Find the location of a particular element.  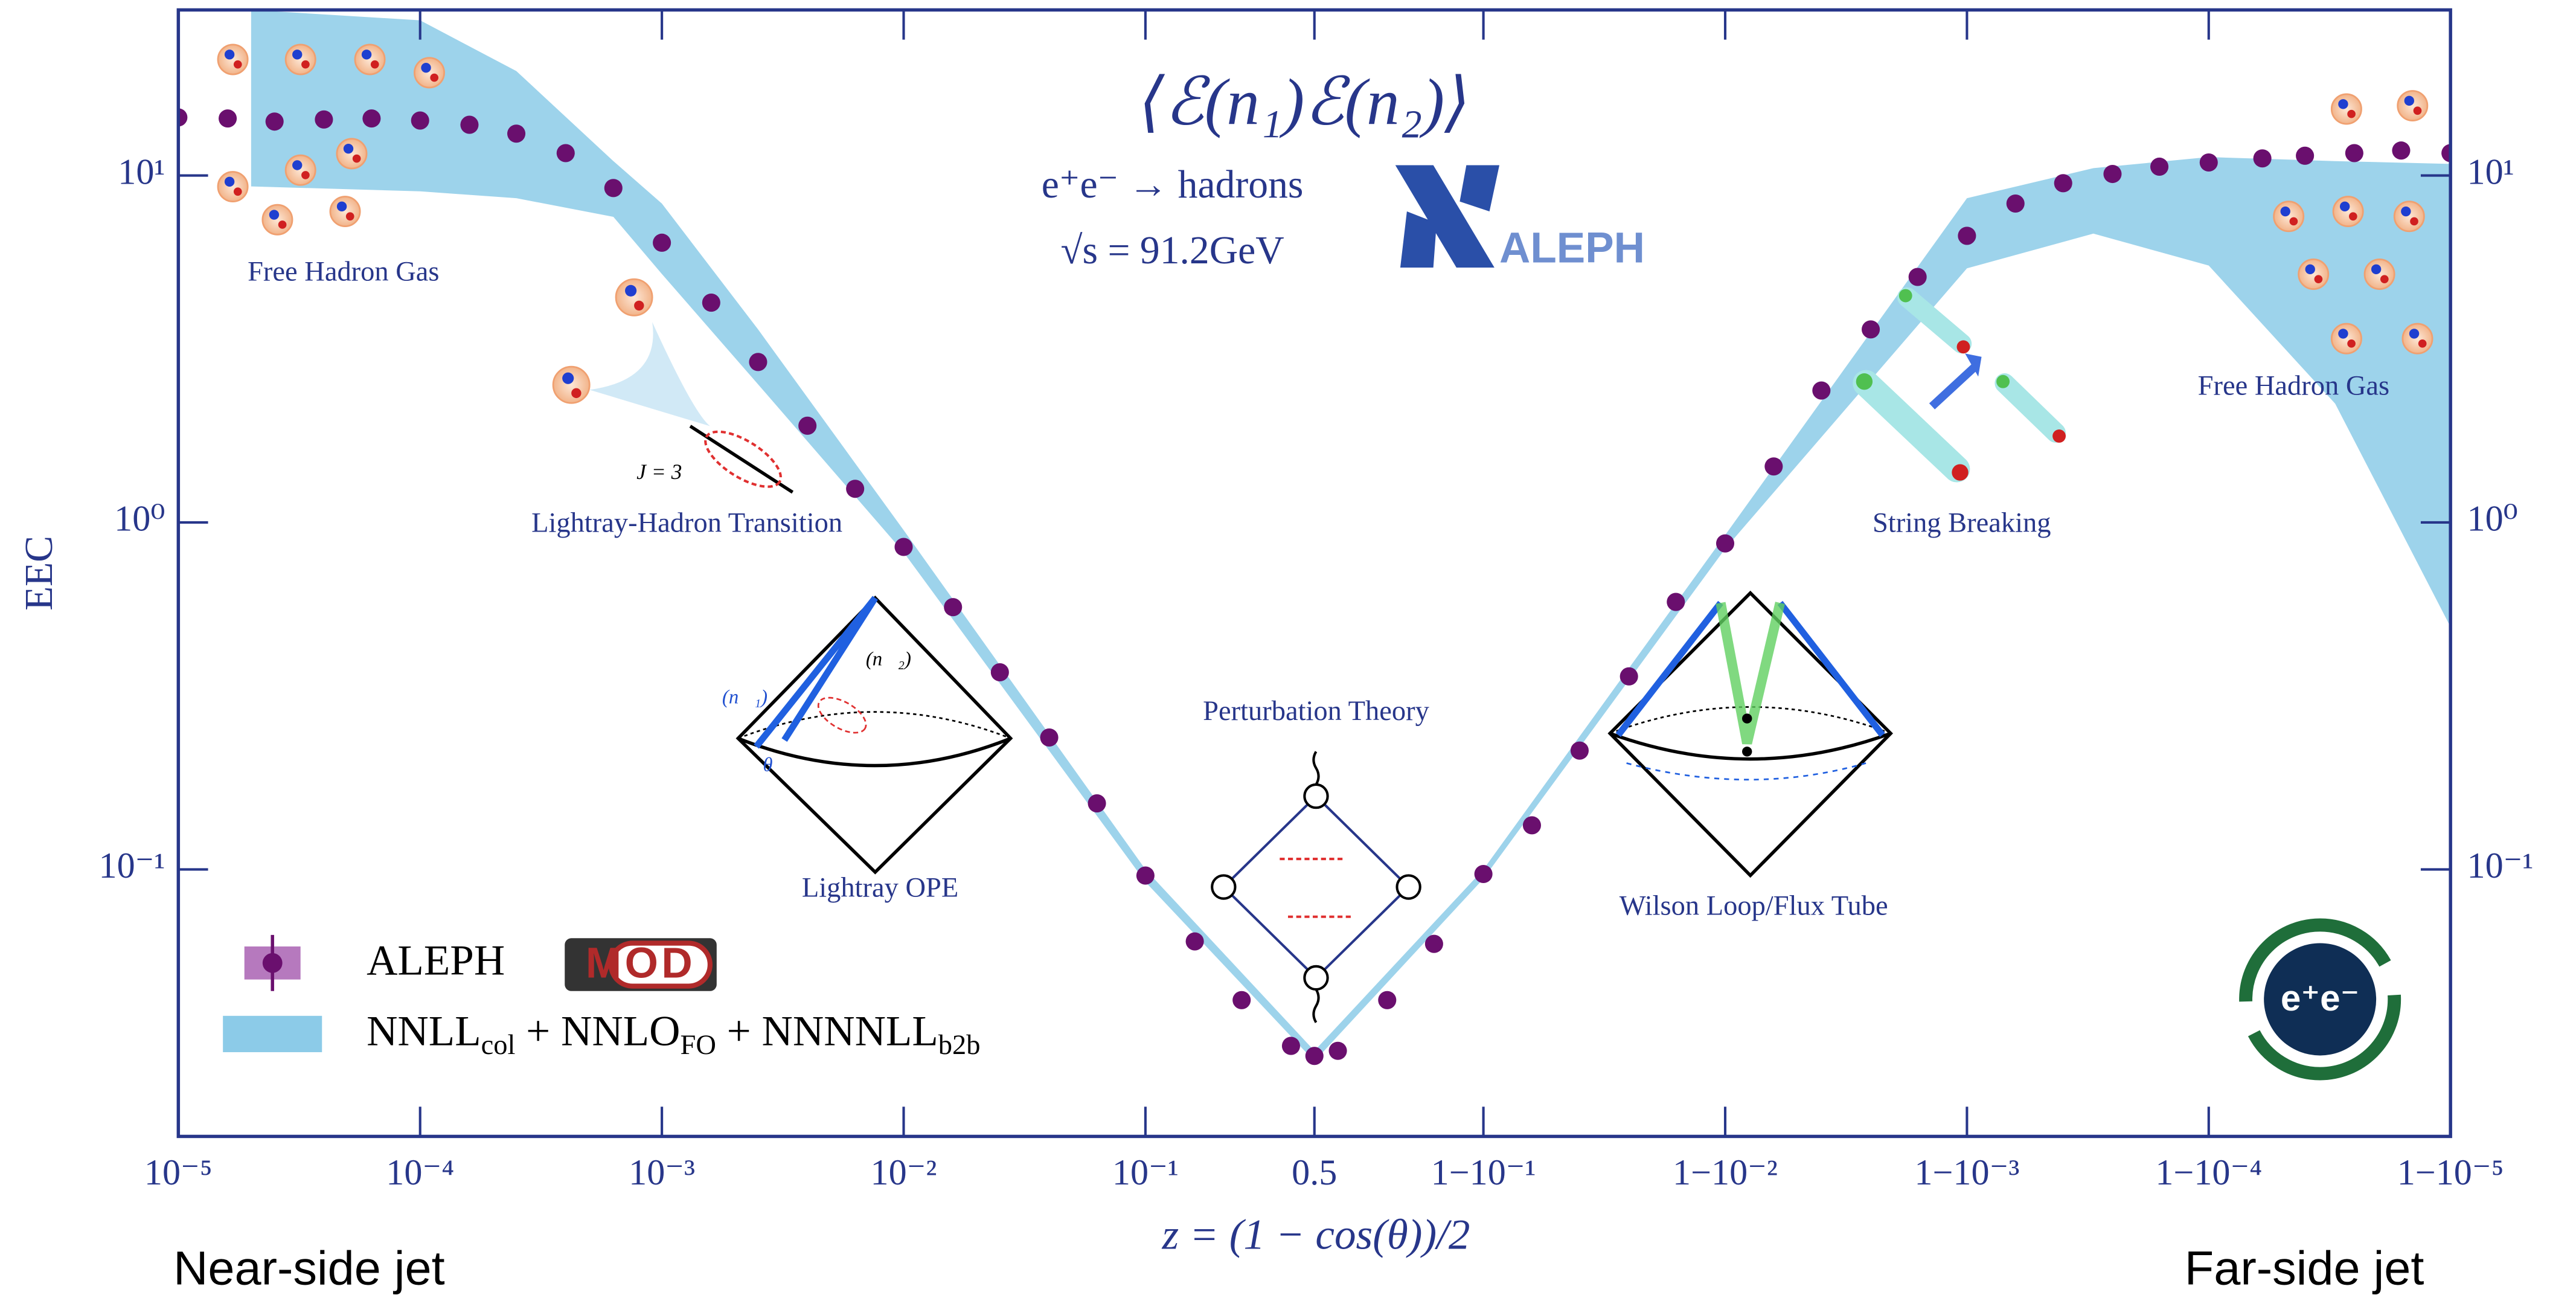

ee-logo: e⁺e⁻ is located at coordinates (2320, 999).